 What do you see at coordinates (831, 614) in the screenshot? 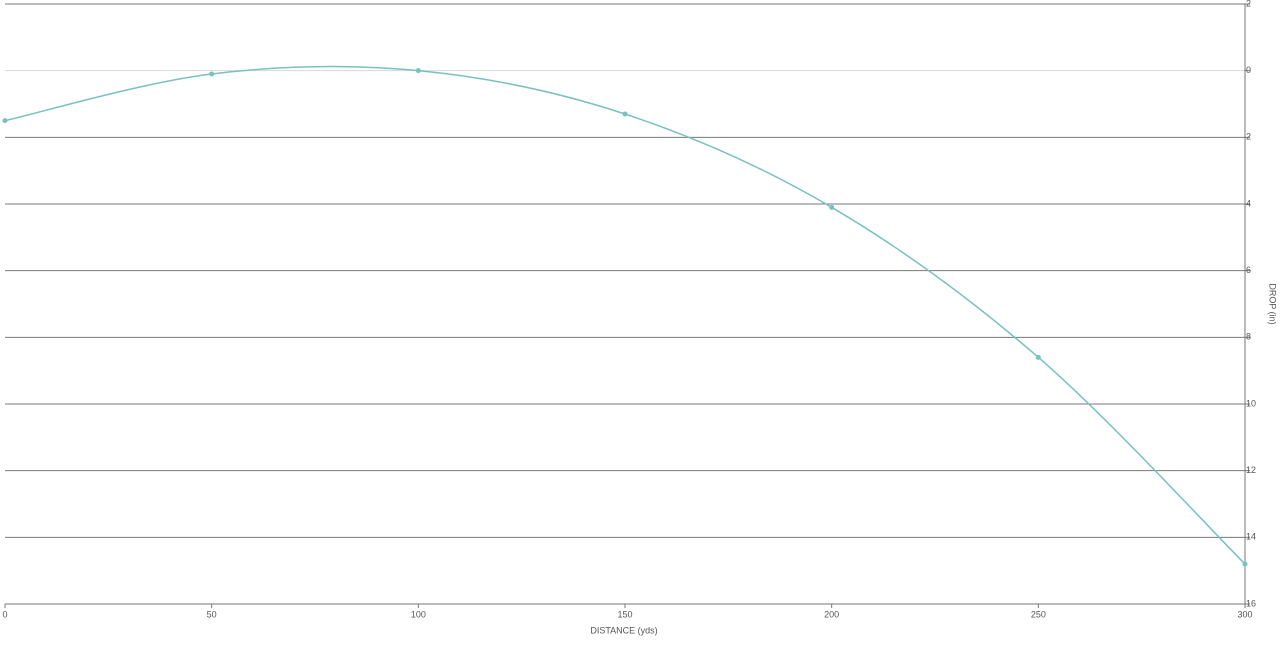
I see `x-tick-label: 200` at bounding box center [831, 614].